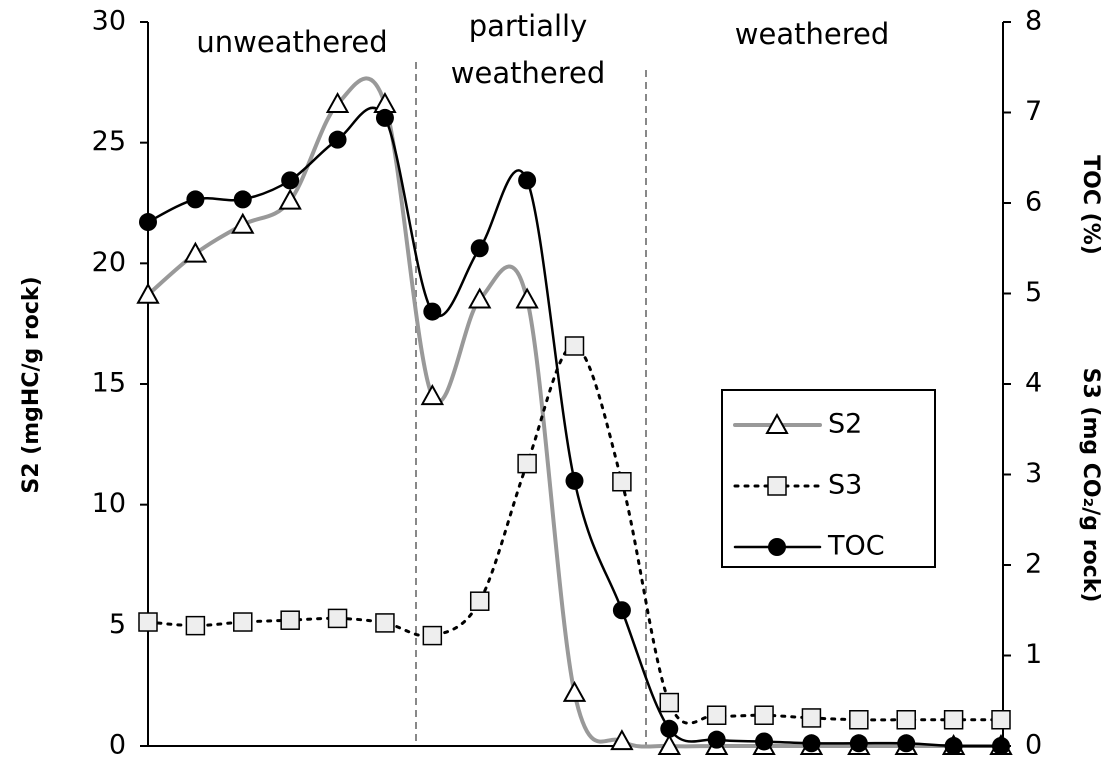 The height and width of the screenshot is (764, 1114). I want to click on y-tick-label: 0, so click(117, 745).